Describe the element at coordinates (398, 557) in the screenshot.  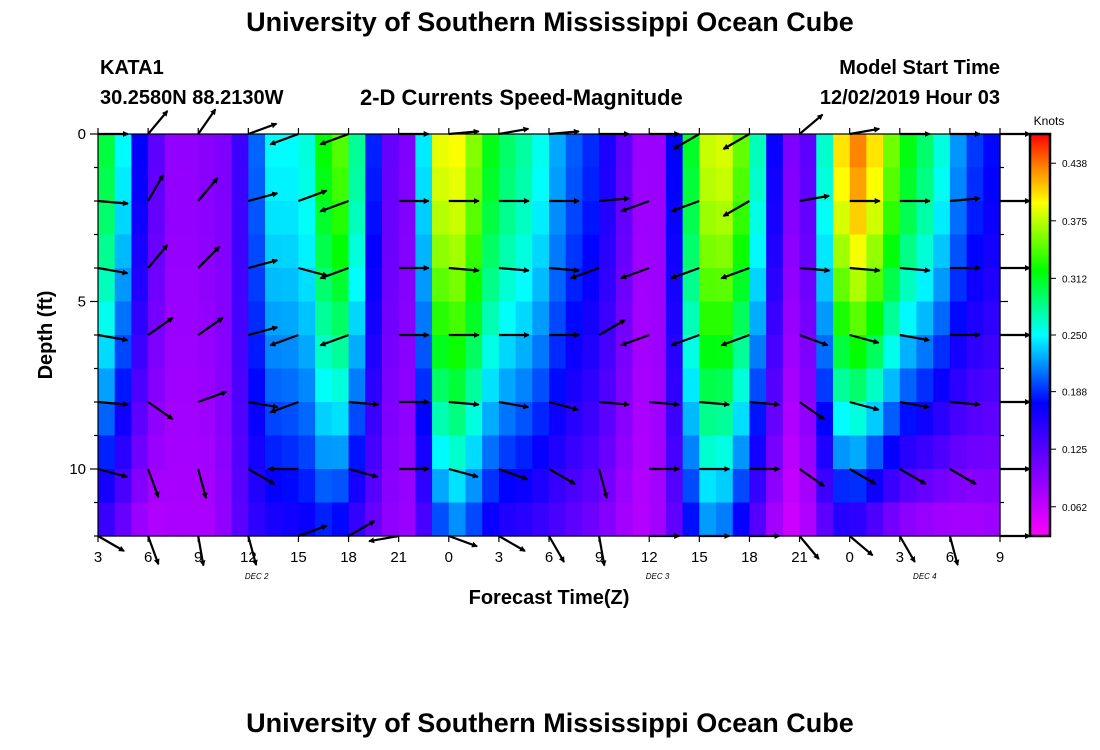
I see `x-tick-label: 21` at that location.